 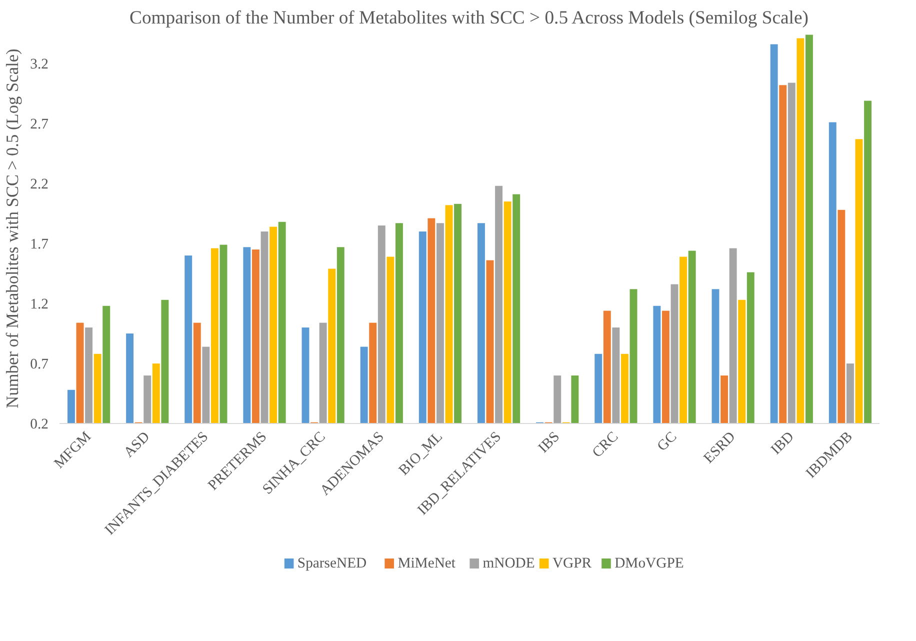 I want to click on y-tick-label: 0.2, so click(x=39, y=424).